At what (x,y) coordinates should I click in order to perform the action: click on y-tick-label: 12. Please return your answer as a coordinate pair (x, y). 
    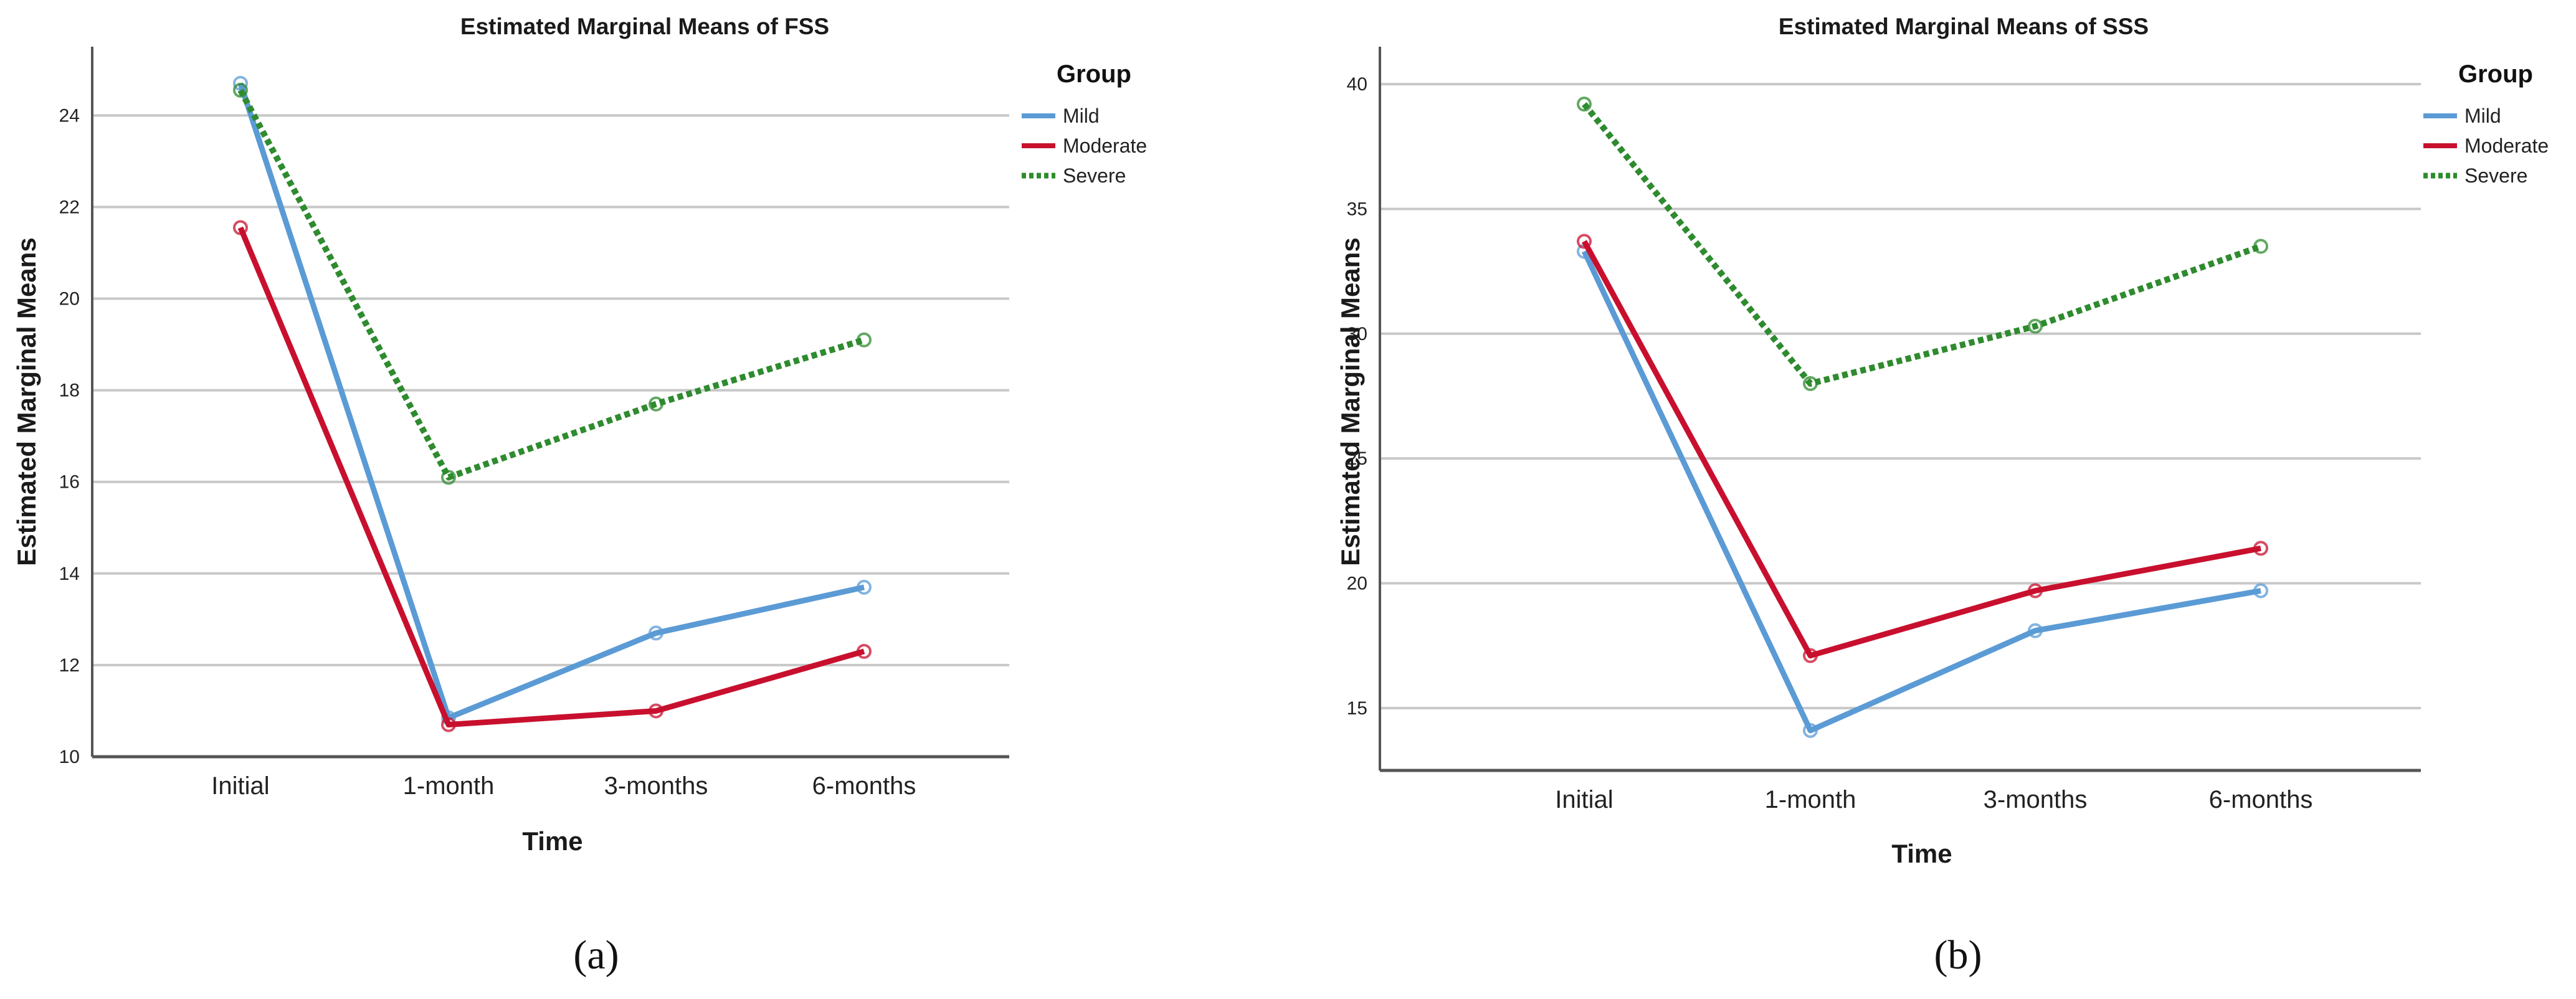
    Looking at the image, I should click on (69, 665).